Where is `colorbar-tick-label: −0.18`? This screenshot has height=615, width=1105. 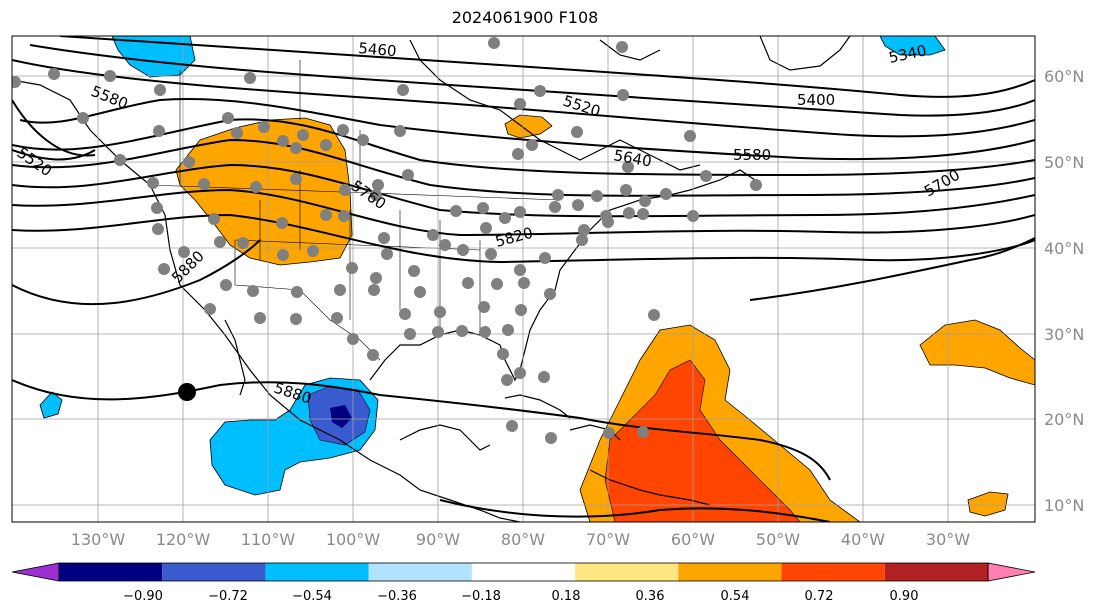 colorbar-tick-label: −0.18 is located at coordinates (481, 596).